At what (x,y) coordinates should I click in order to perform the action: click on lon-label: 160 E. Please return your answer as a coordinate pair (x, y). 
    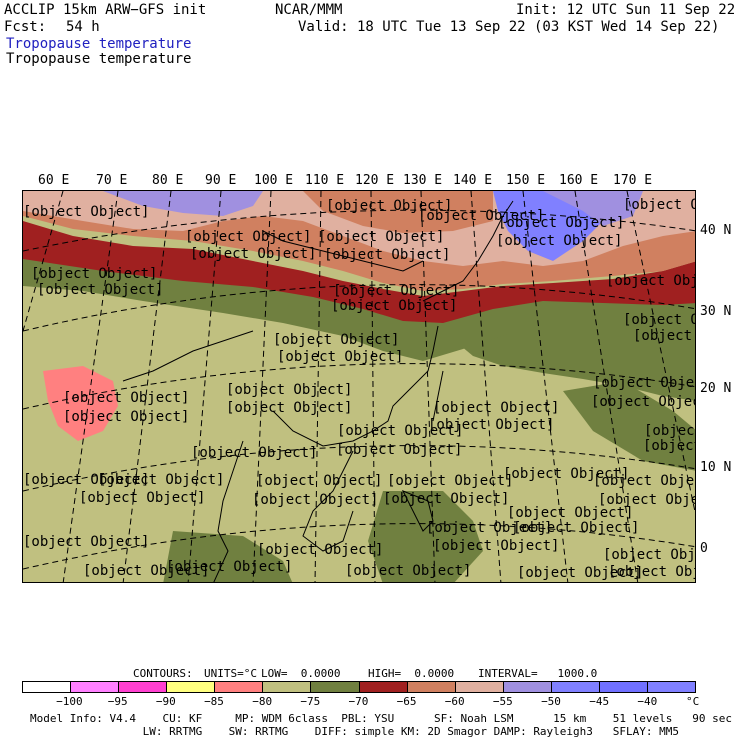
    Looking at the image, I should click on (579, 180).